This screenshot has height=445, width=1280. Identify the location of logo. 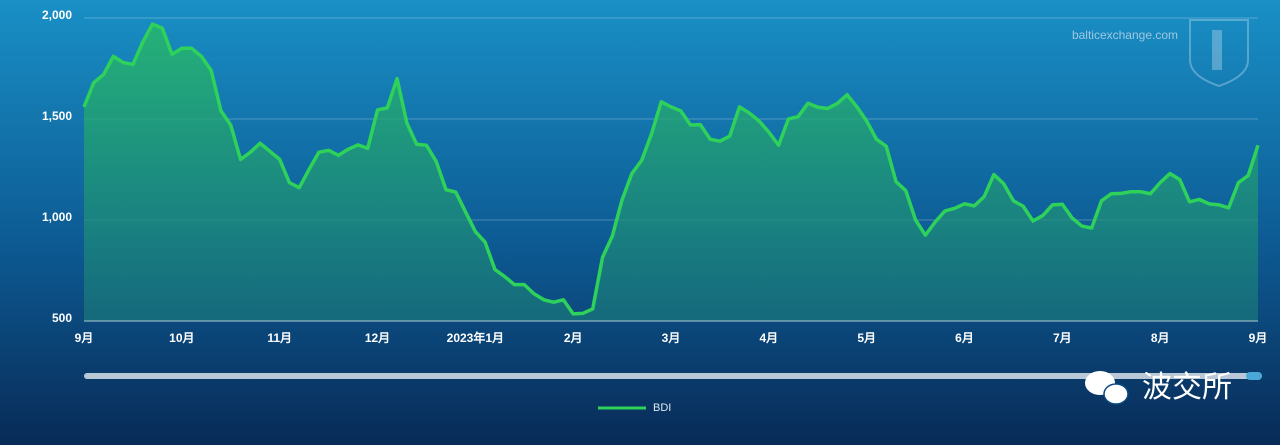
(1219, 53).